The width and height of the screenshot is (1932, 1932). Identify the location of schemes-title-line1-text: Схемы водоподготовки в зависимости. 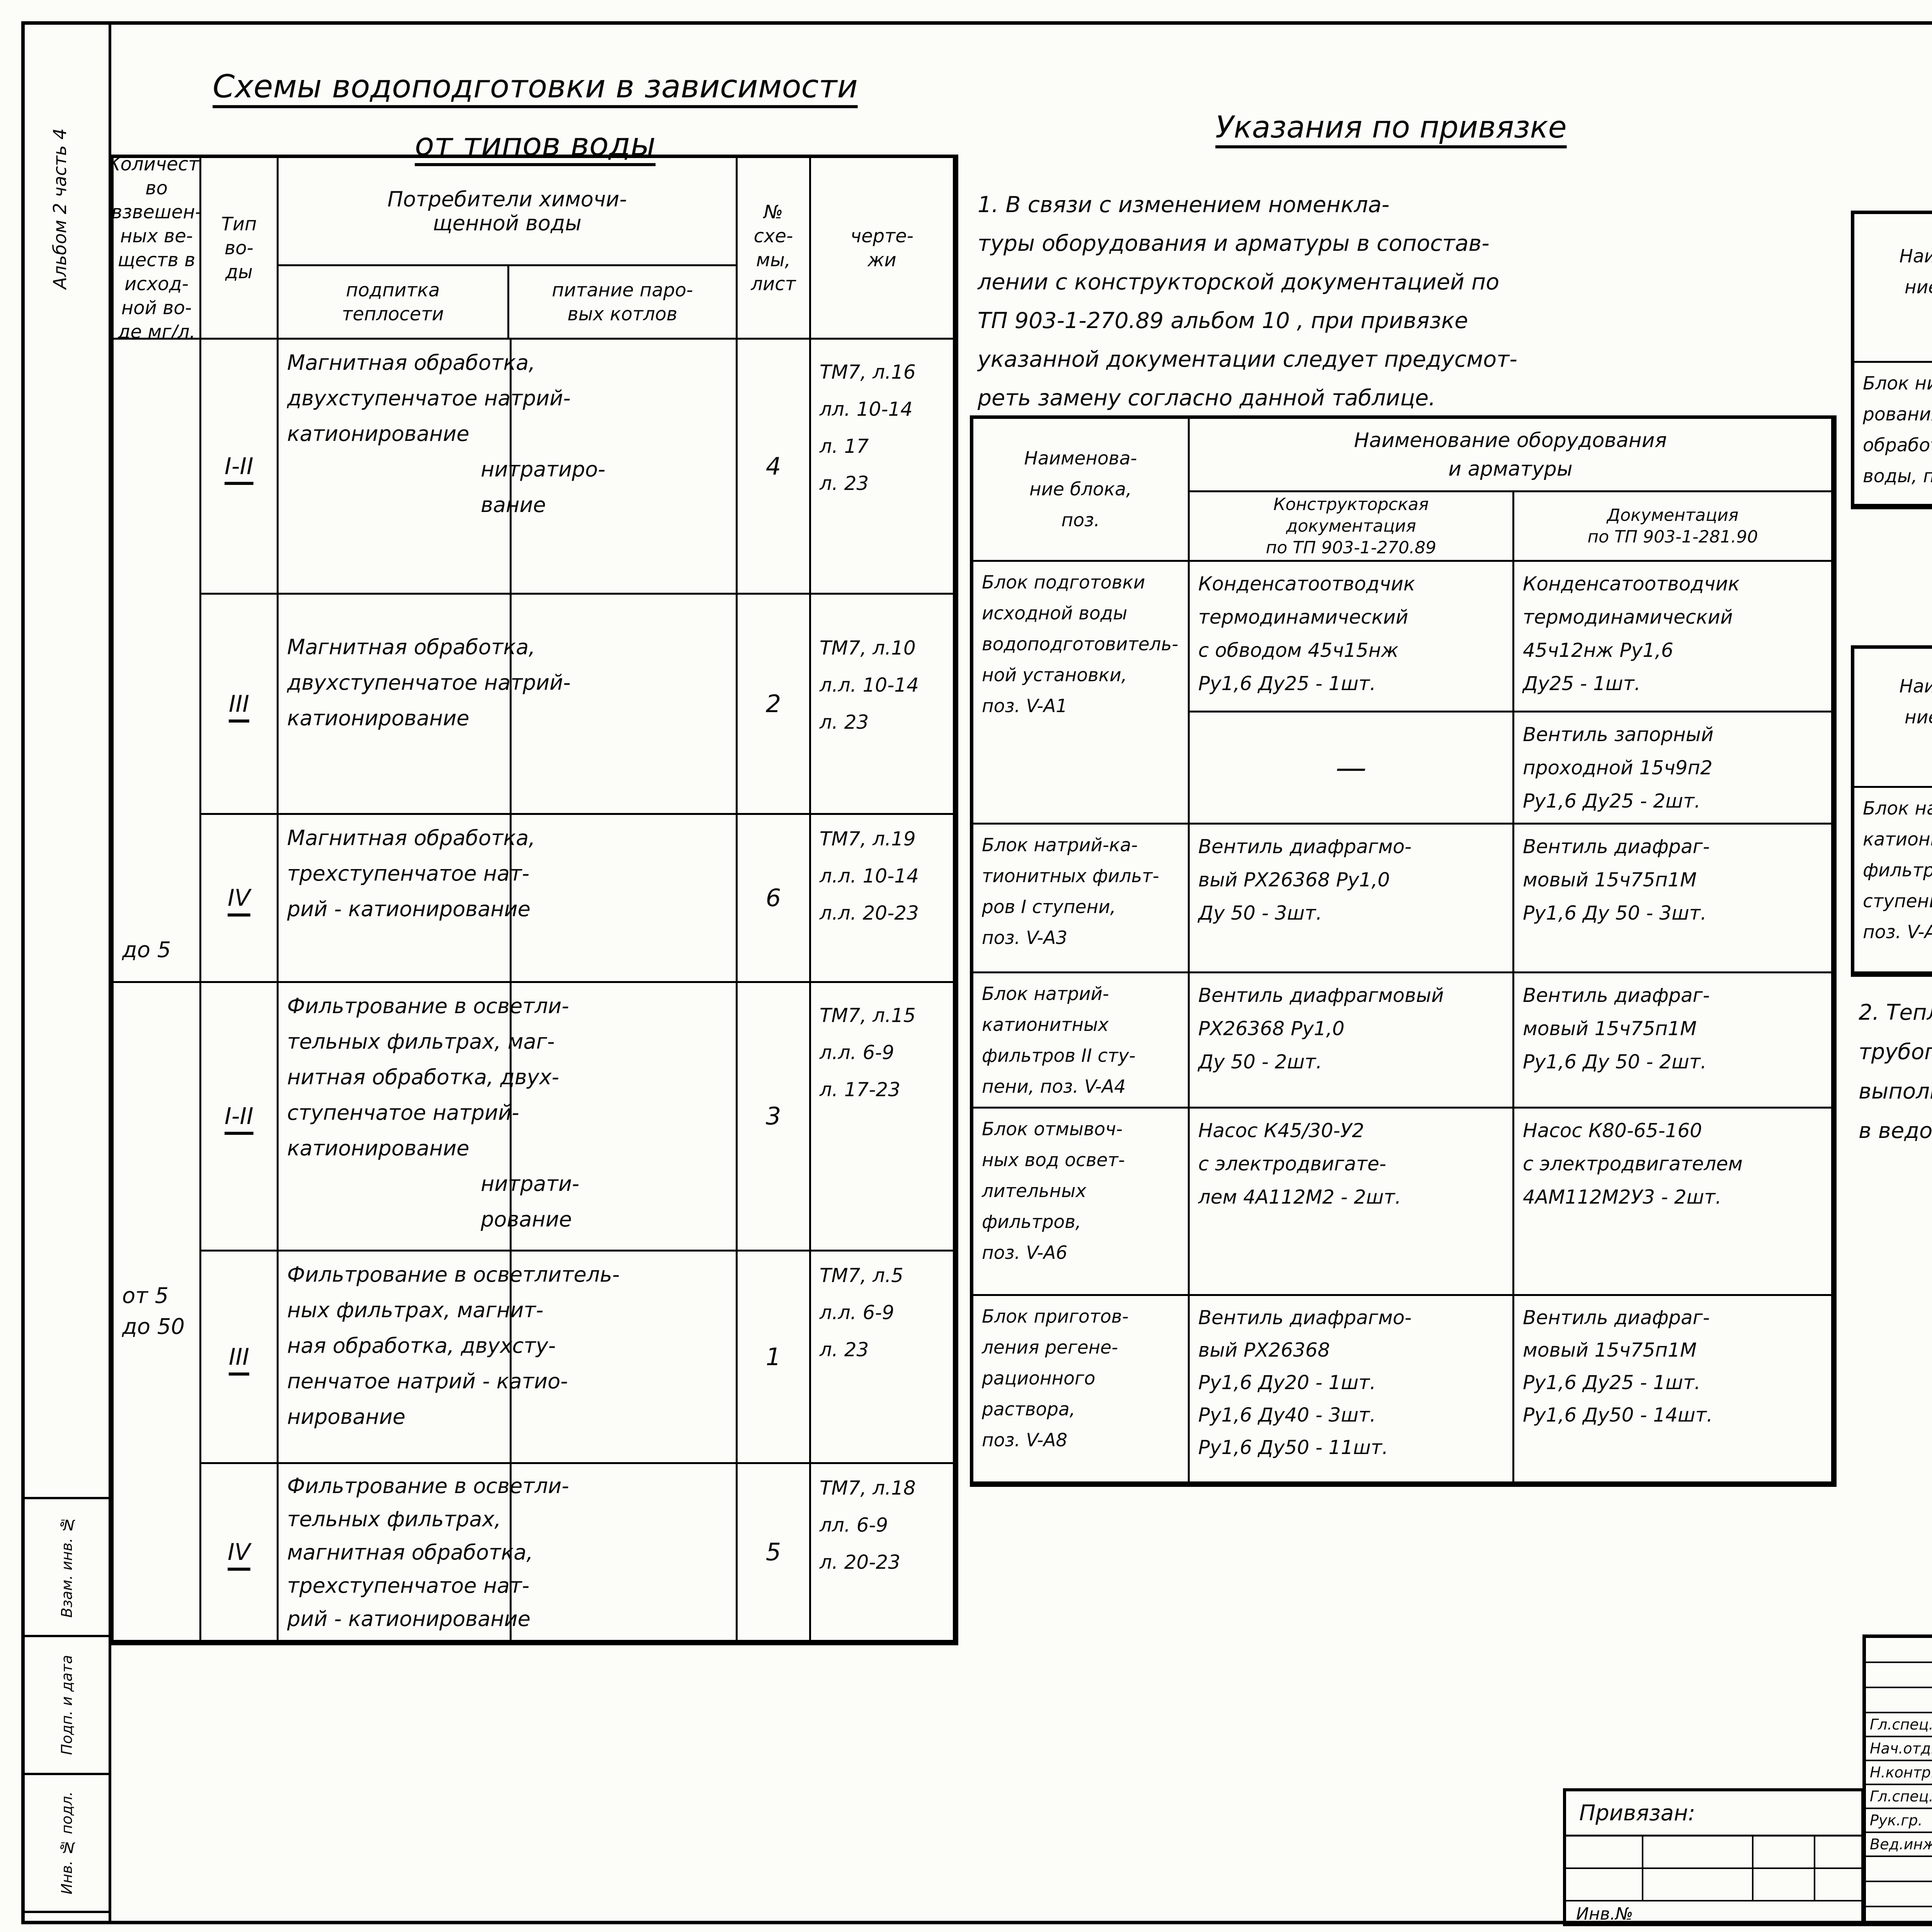
(535, 86).